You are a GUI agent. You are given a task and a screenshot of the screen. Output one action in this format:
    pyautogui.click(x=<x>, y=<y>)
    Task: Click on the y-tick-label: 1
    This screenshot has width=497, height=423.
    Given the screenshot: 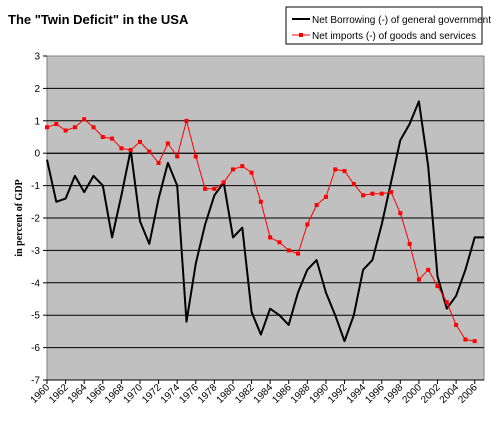 What is the action you would take?
    pyautogui.click(x=37, y=121)
    